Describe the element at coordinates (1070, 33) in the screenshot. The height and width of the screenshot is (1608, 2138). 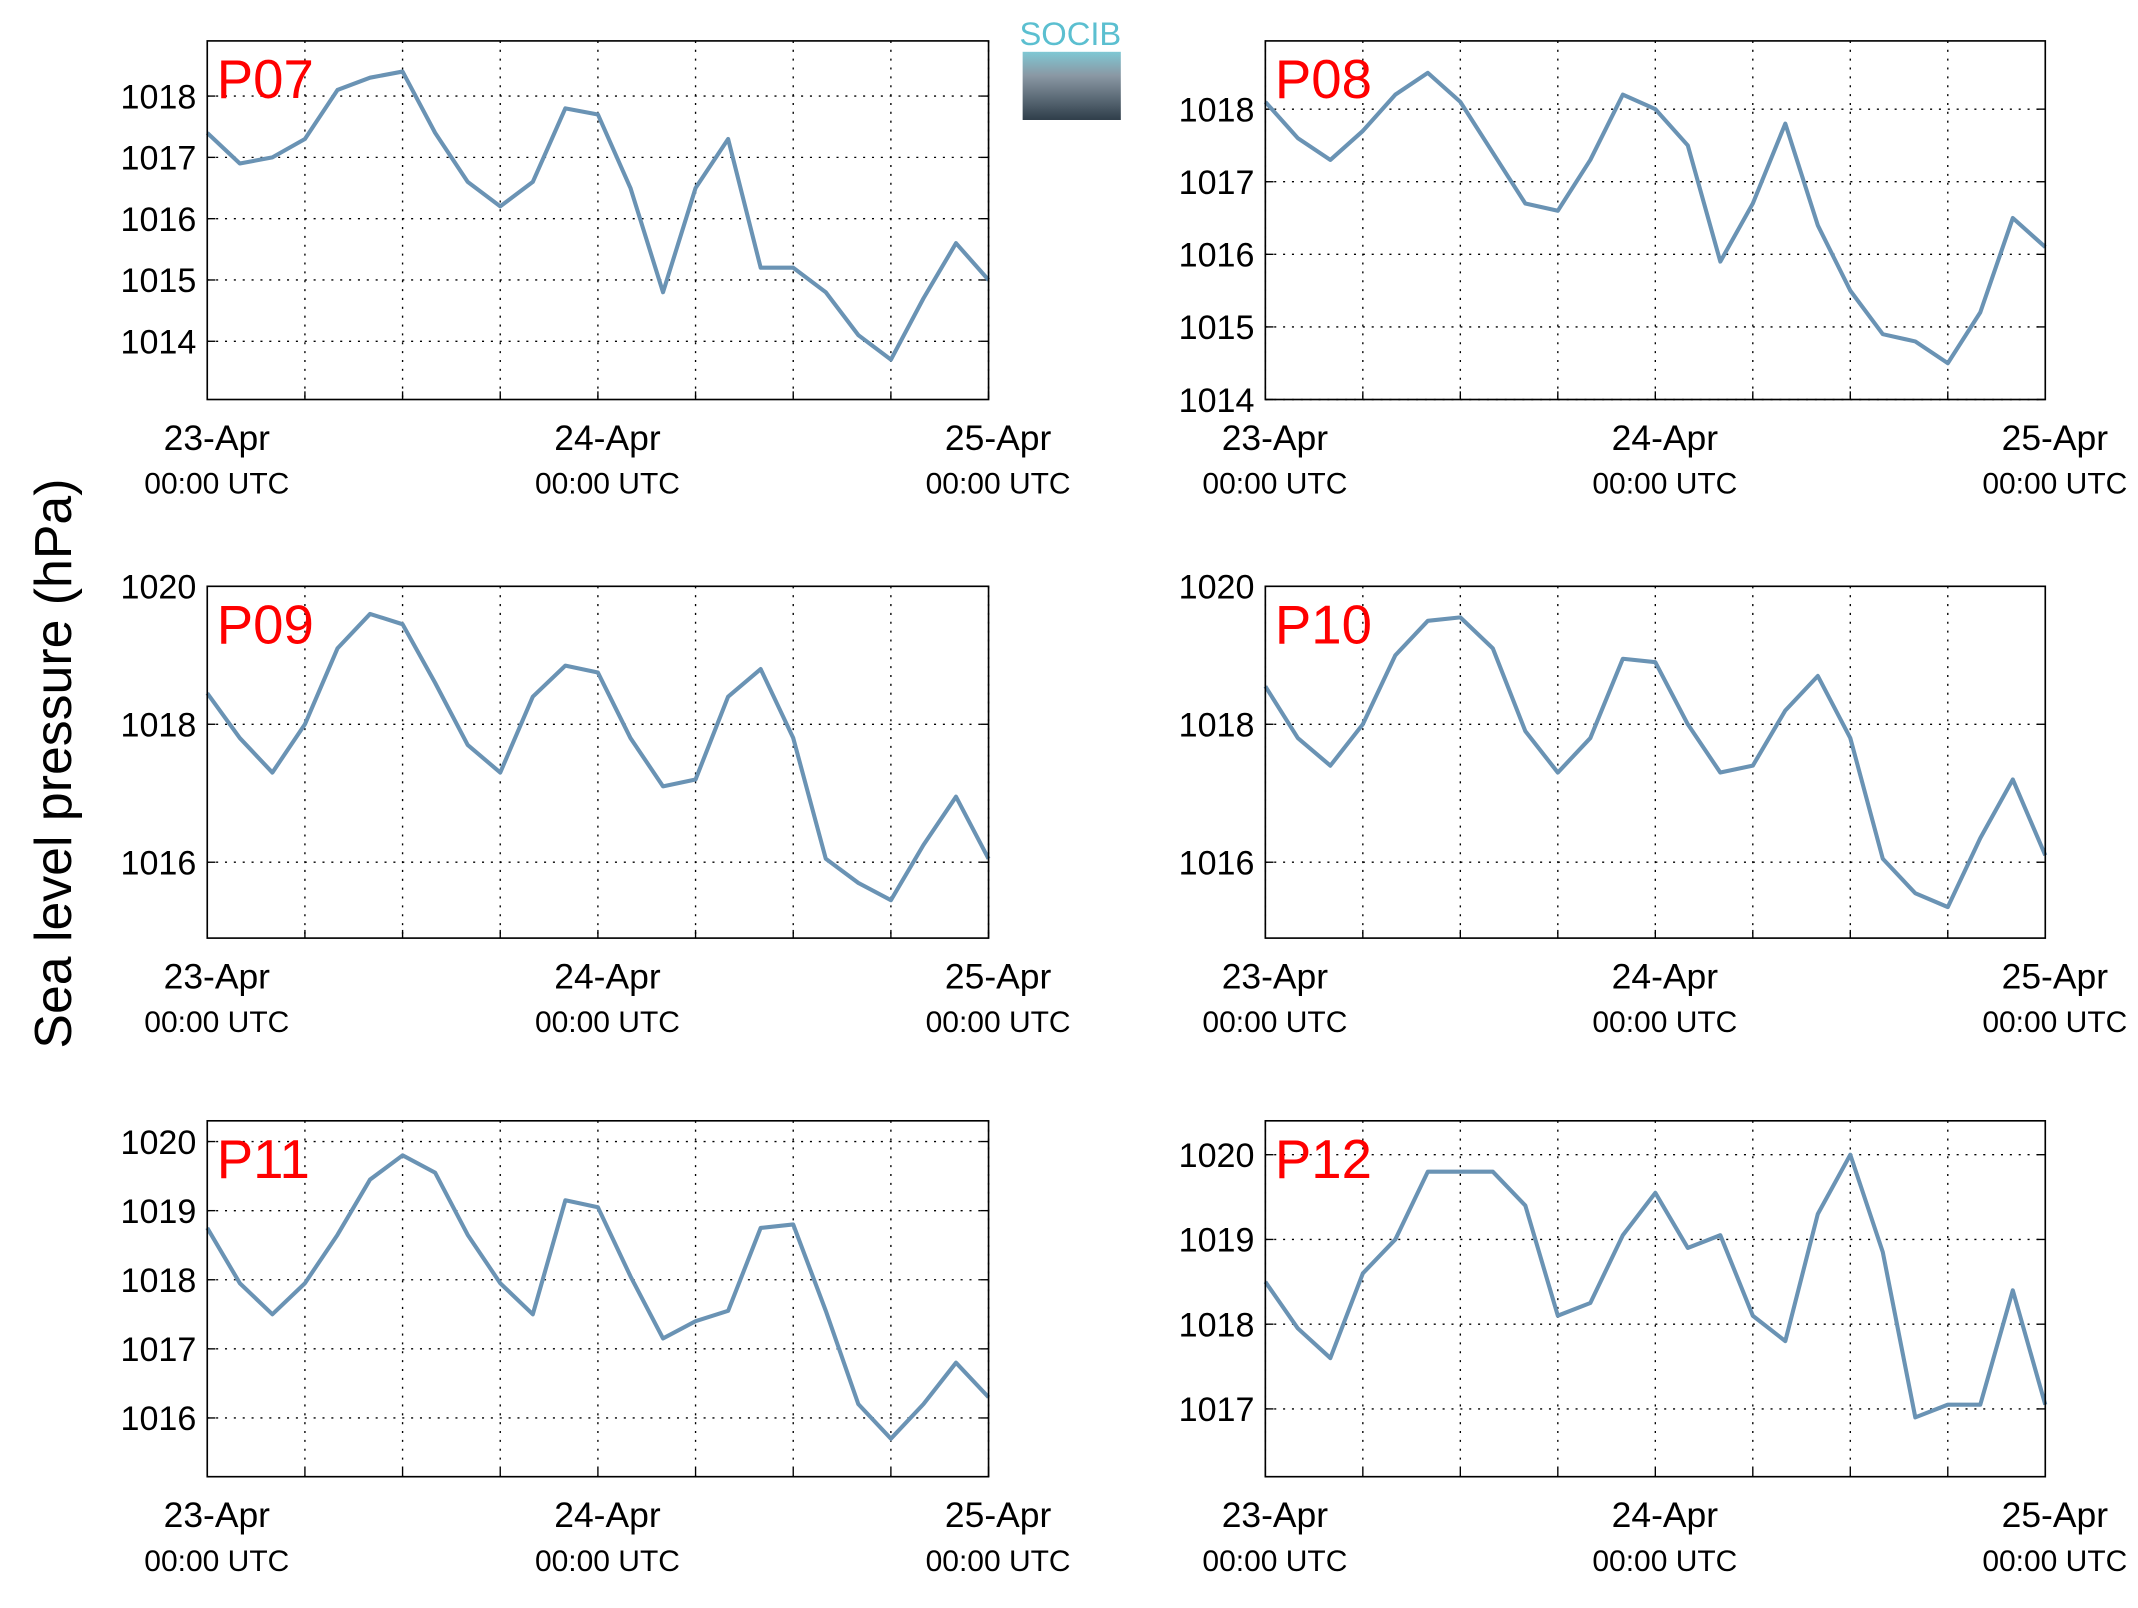
I see `logo-text: SOCIB` at that location.